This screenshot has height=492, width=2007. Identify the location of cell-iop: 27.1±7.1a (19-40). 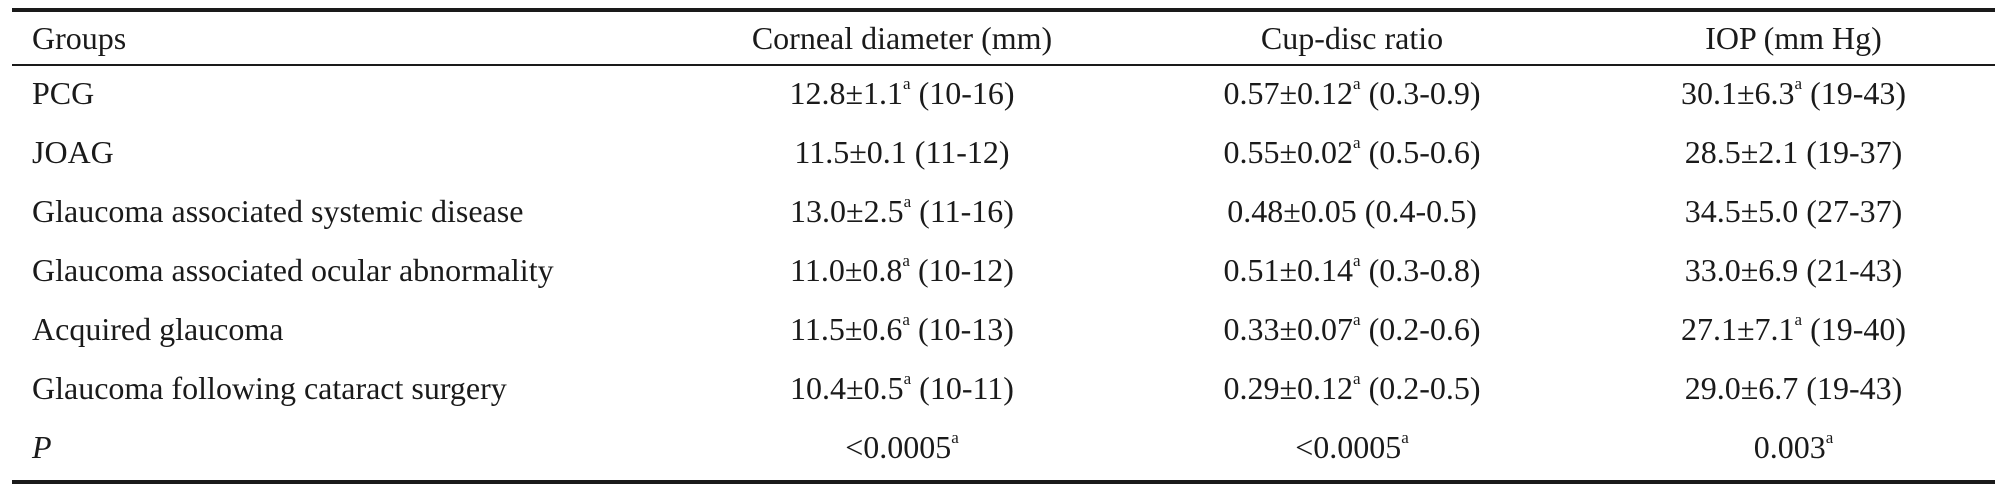
(1789, 329).